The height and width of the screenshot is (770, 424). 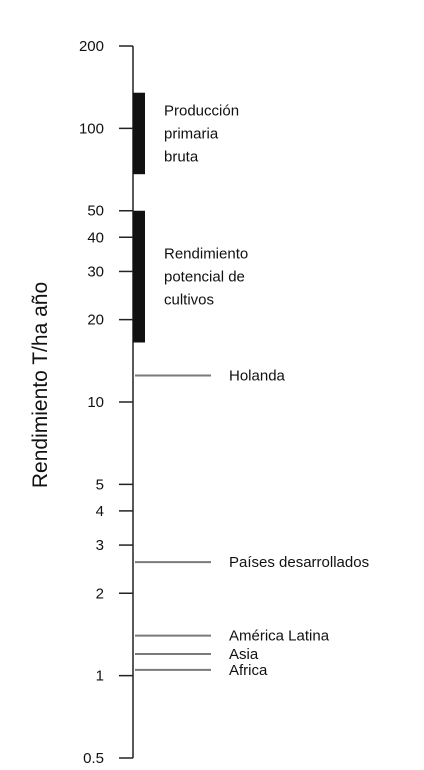 What do you see at coordinates (106, 402) in the screenshot?
I see `y-axis-ticks: 200 100 50 40 30 20 10 5 4 3 2 1 0.5` at bounding box center [106, 402].